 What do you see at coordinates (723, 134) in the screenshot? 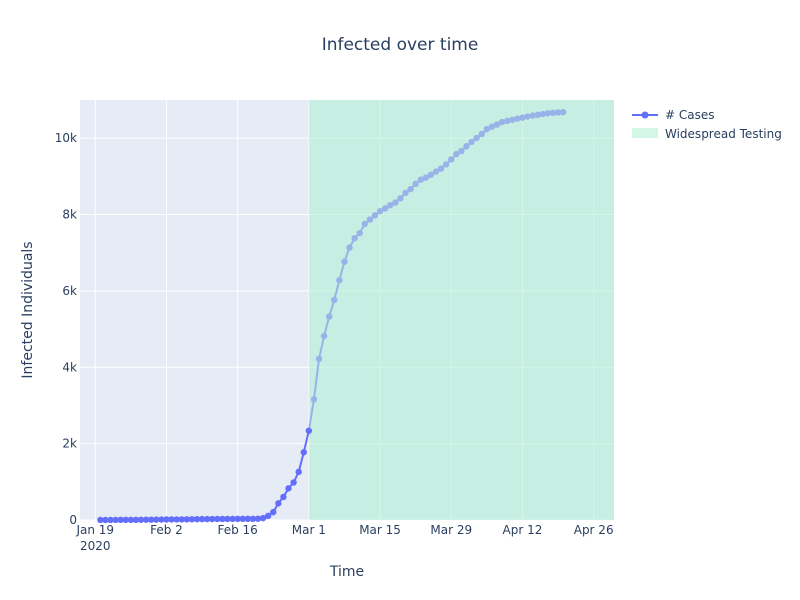
I see `legend-testing-label: Widespread Testing` at bounding box center [723, 134].